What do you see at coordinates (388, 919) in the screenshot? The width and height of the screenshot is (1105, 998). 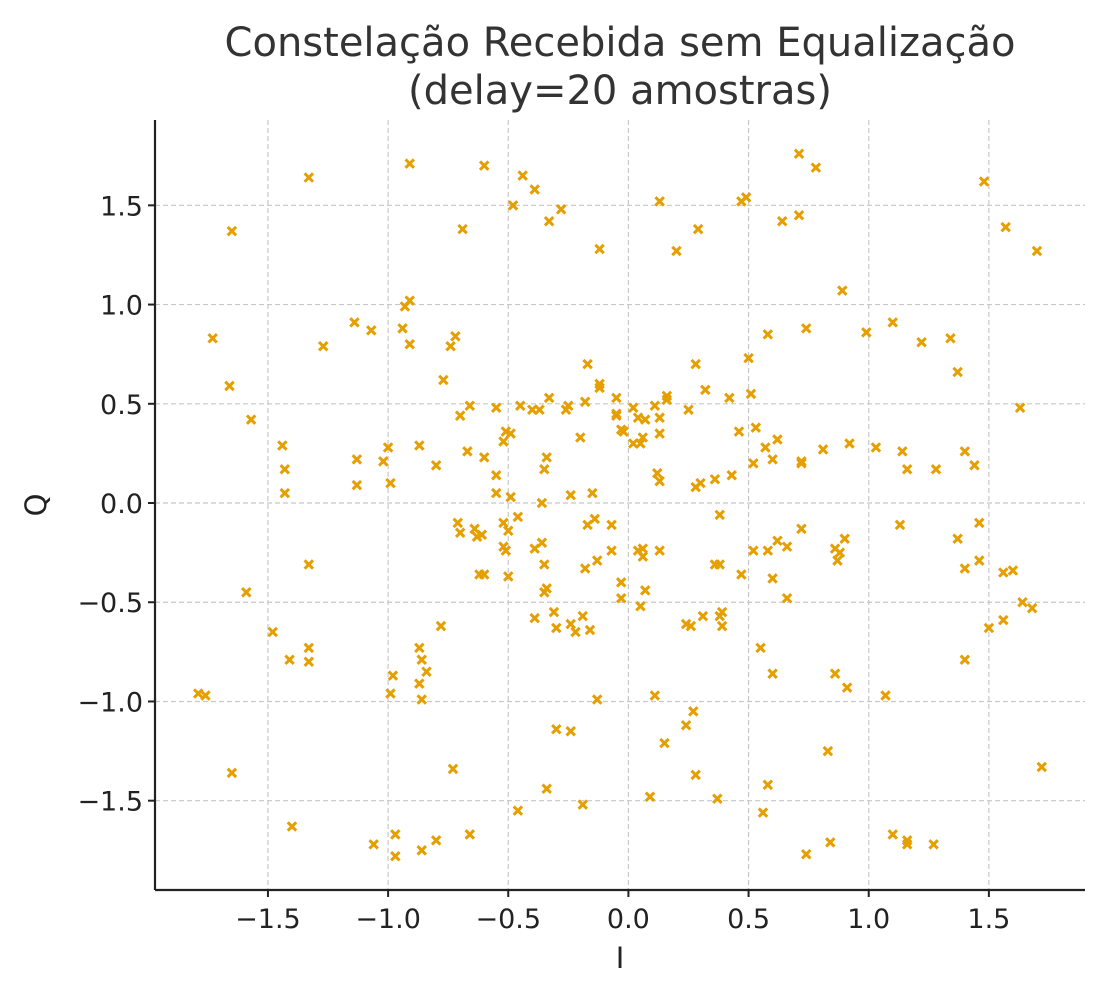 I see `x-tick-label: −1.0` at bounding box center [388, 919].